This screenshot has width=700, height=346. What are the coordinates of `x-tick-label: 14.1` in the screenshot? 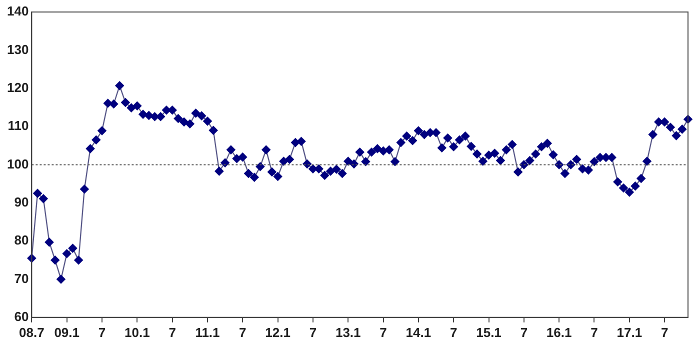 It's located at (419, 332).